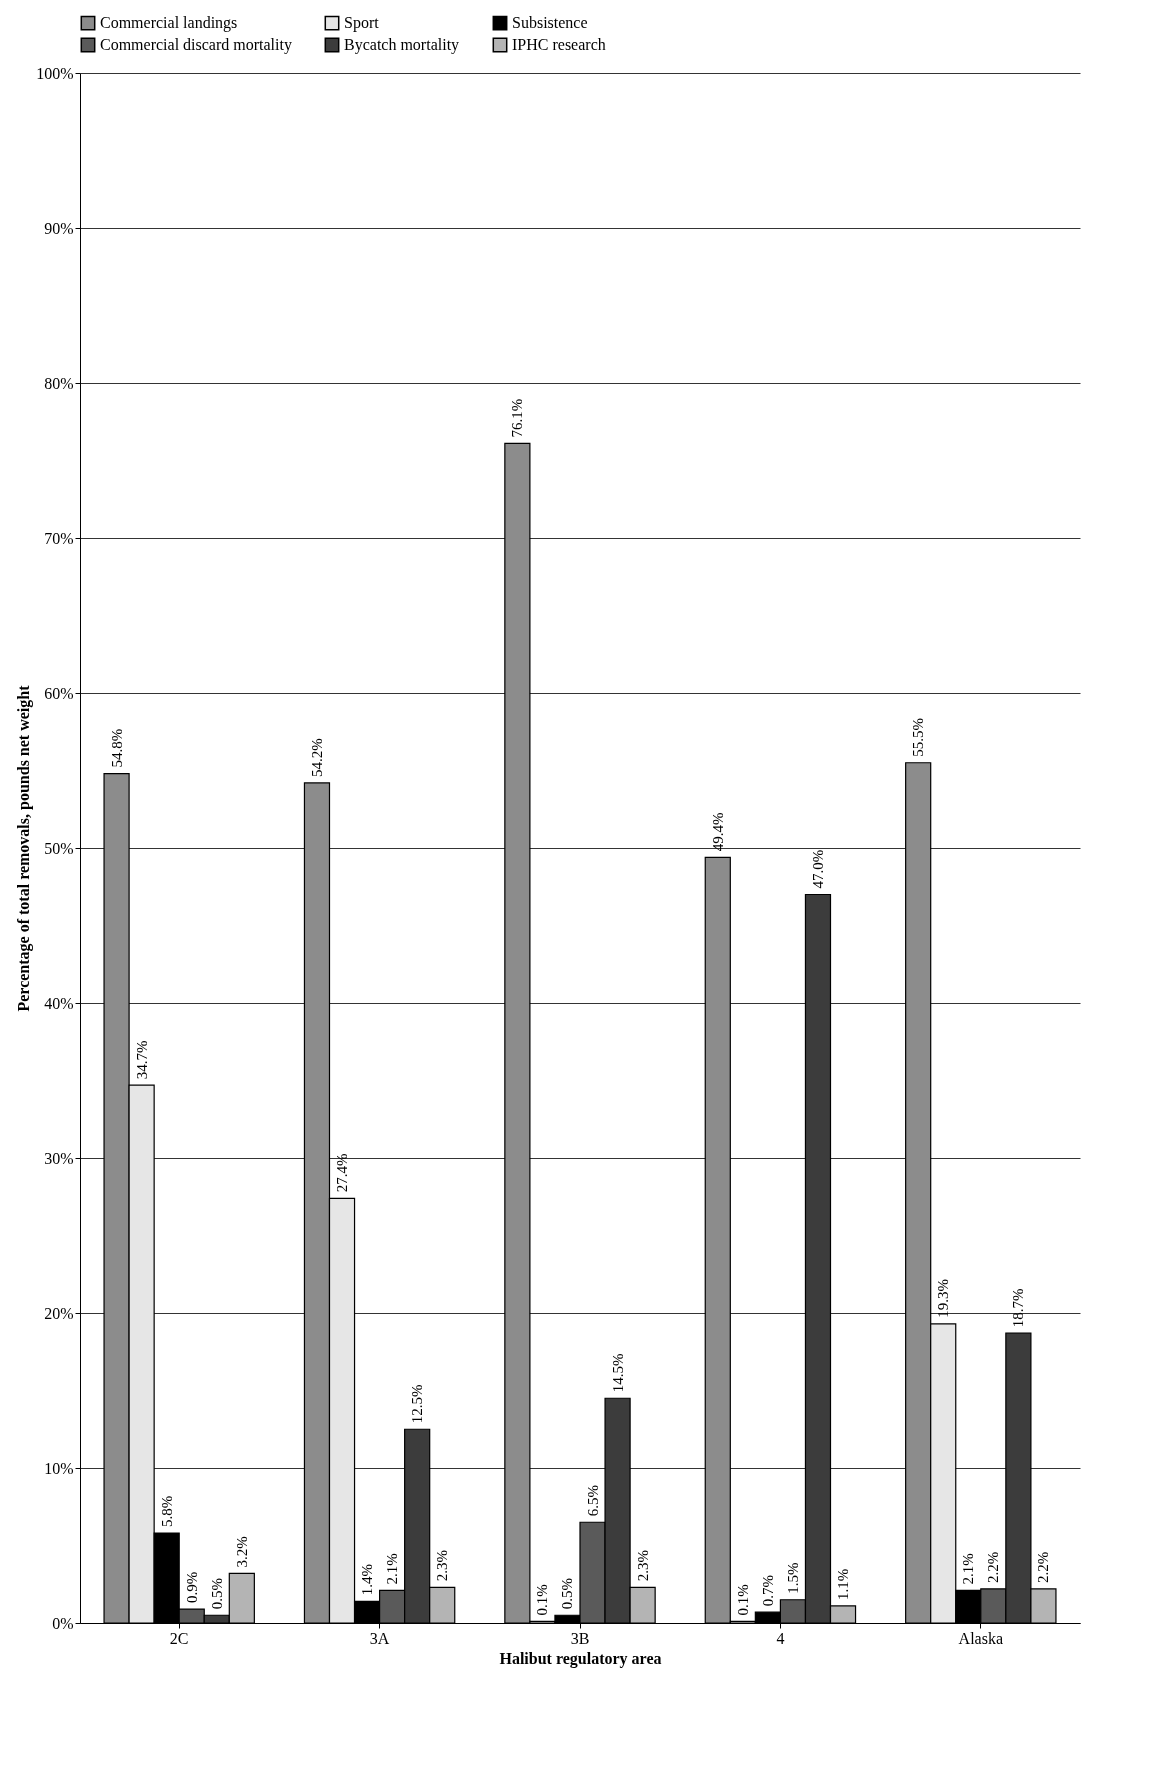  I want to click on data-label: 54.2%, so click(316, 757).